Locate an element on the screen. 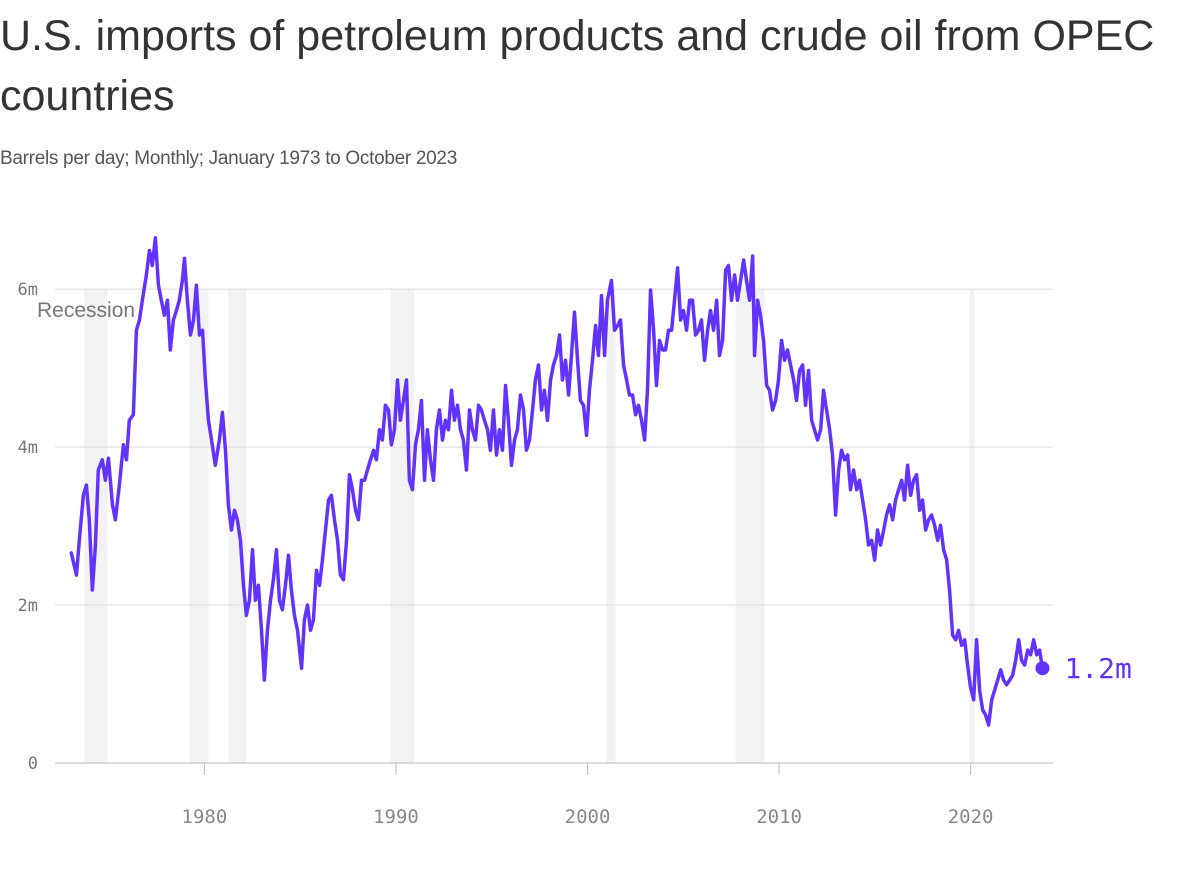 The height and width of the screenshot is (878, 1204). x-tick-label: 2000 is located at coordinates (588, 817).